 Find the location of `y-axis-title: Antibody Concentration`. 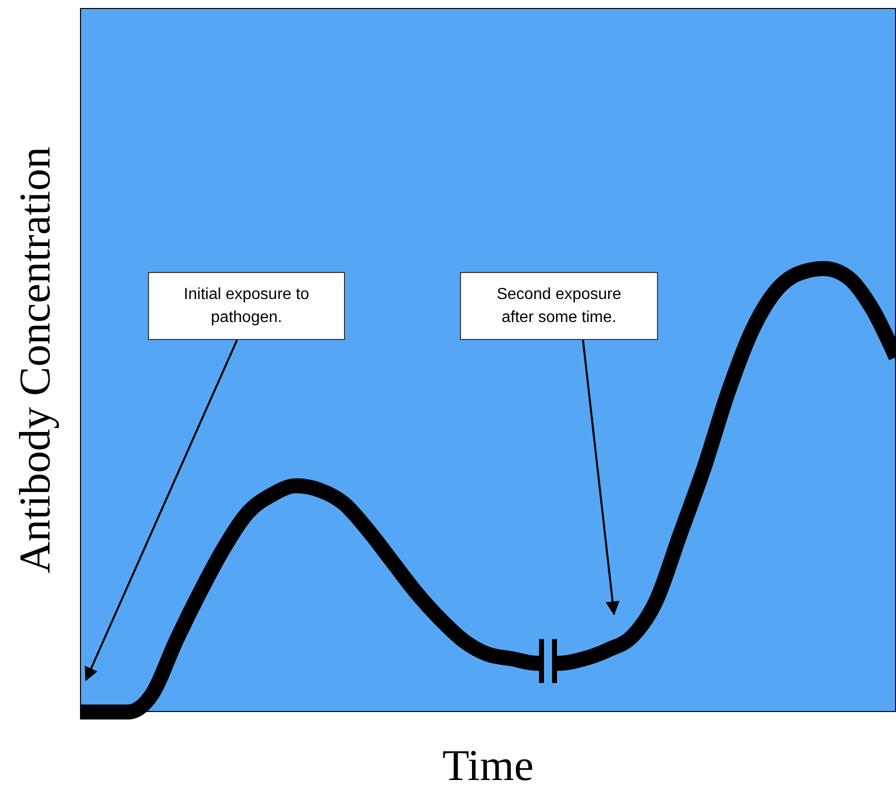

y-axis-title: Antibody Concentration is located at coordinates (35, 360).